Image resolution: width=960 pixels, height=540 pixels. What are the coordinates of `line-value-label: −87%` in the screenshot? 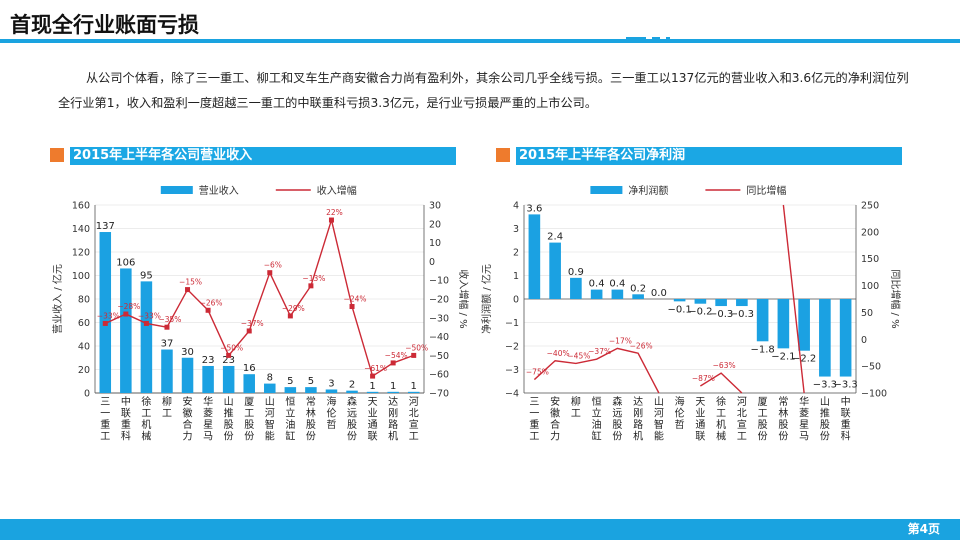 It's located at (703, 378).